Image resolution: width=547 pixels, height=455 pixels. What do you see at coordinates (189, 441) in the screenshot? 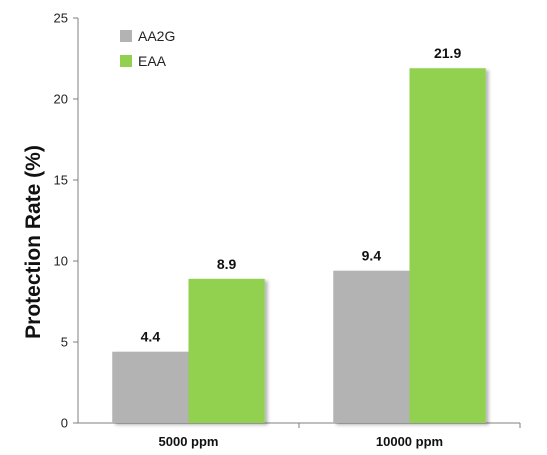
I see `x-tick-label: 5000 ppm` at bounding box center [189, 441].